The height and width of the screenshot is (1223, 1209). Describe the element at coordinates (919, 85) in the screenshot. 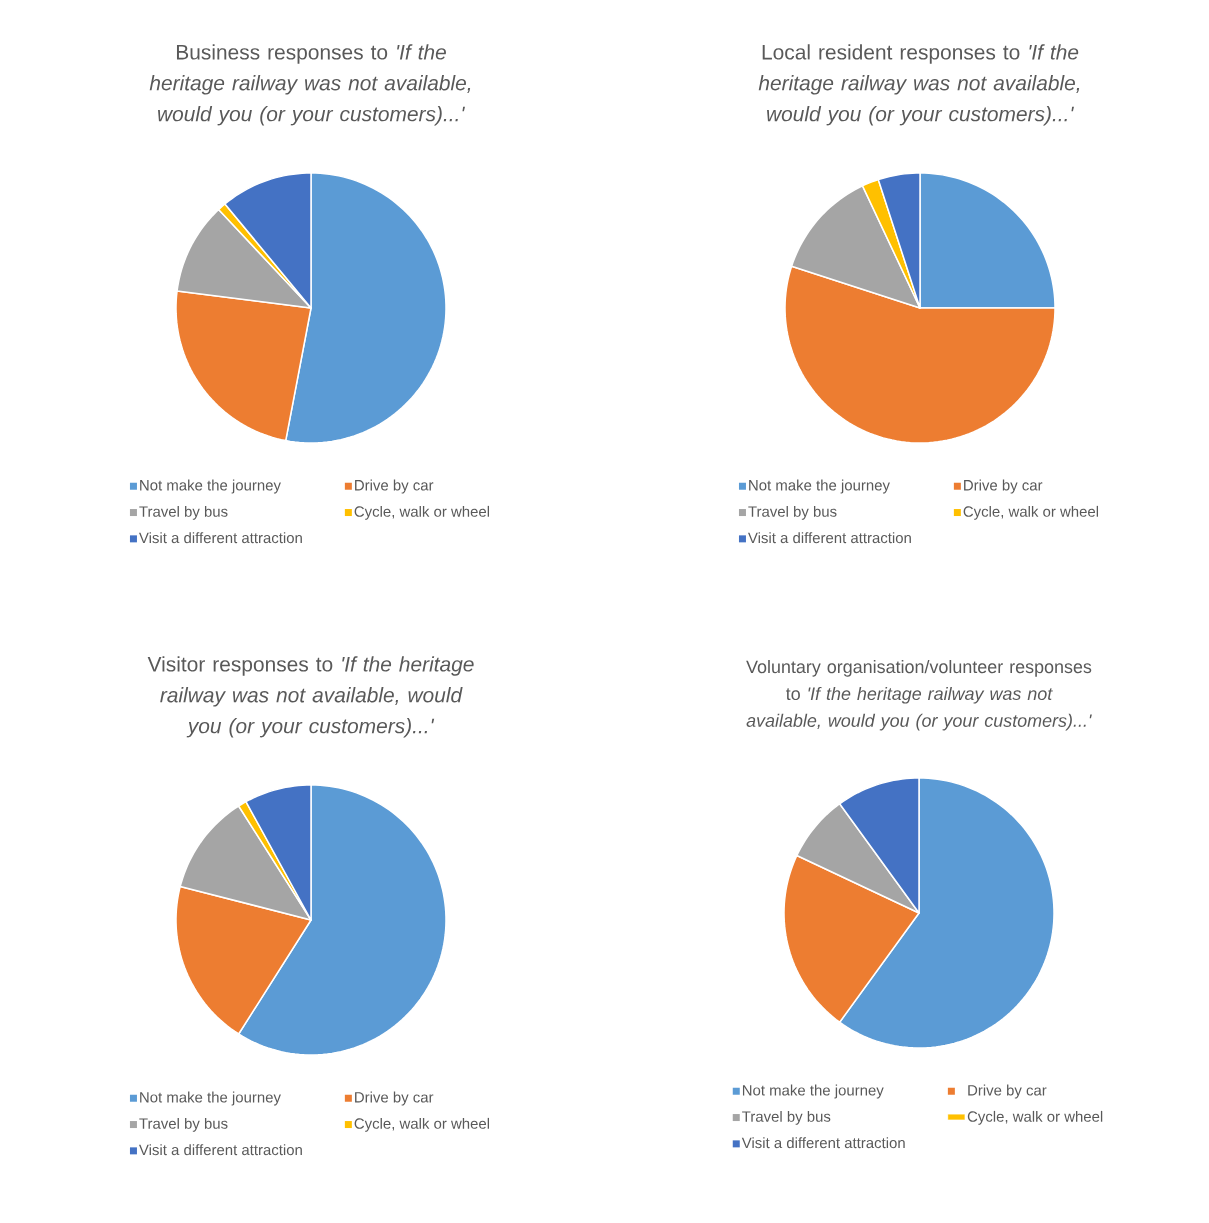

I see `chart-title: Local resident responses to 'If the heritage railway was not available, would you (or your customers)...'` at that location.